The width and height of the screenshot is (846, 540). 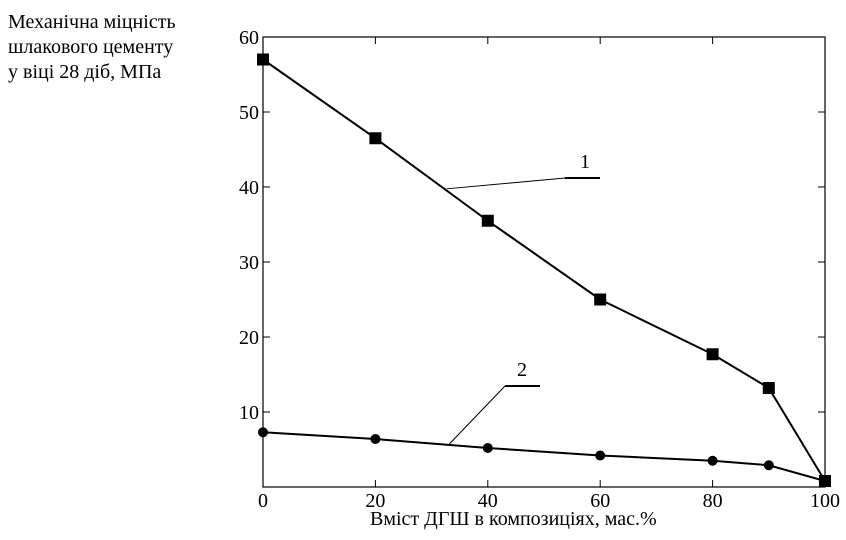 What do you see at coordinates (825, 501) in the screenshot?
I see `x-tick-label: 100` at bounding box center [825, 501].